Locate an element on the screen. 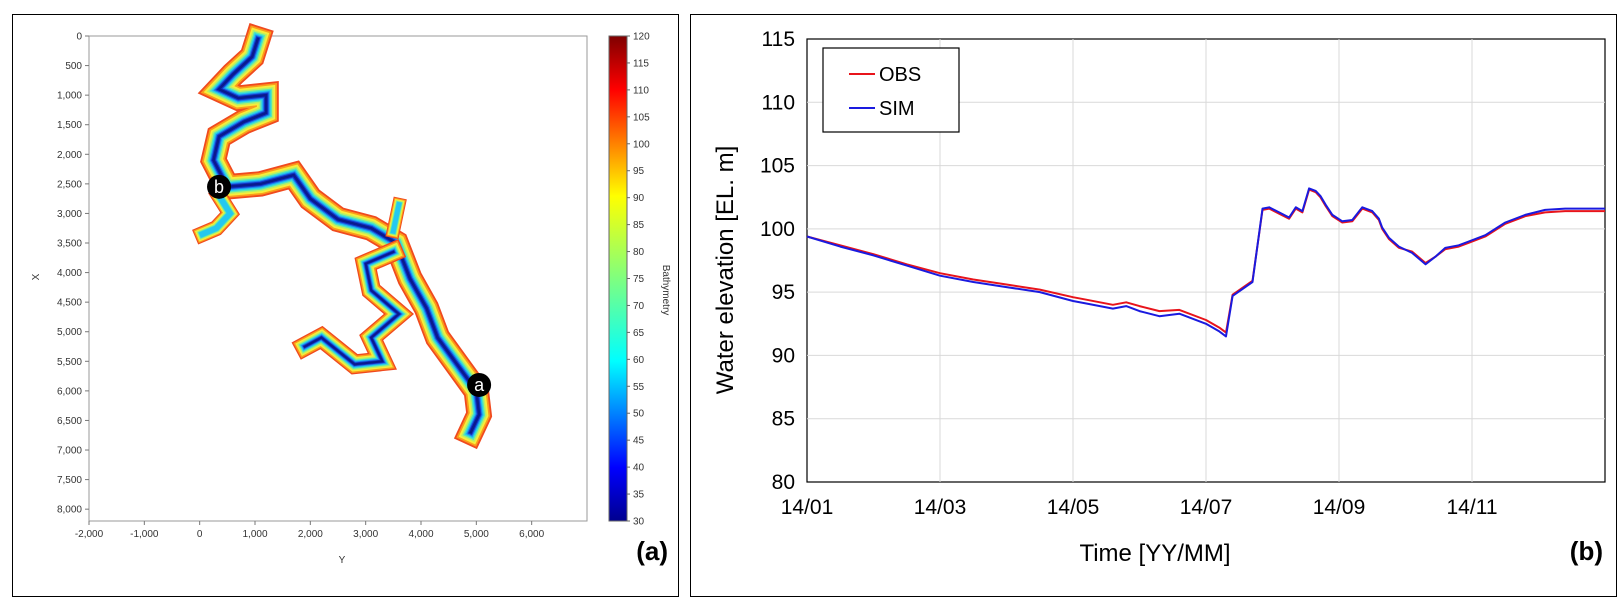 The width and height of the screenshot is (1623, 609). y-tick-label: 7,000 is located at coordinates (69, 451).